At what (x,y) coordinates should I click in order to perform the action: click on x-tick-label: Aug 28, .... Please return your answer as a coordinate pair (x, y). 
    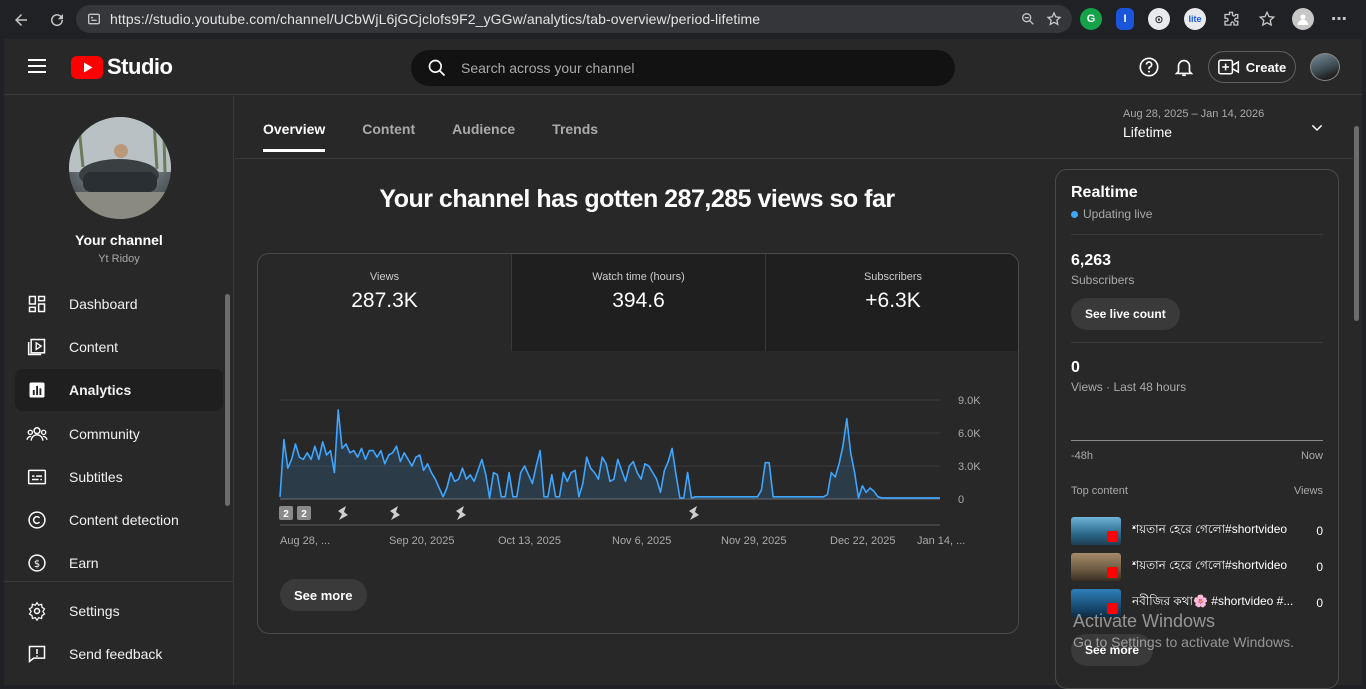
    Looking at the image, I should click on (305, 541).